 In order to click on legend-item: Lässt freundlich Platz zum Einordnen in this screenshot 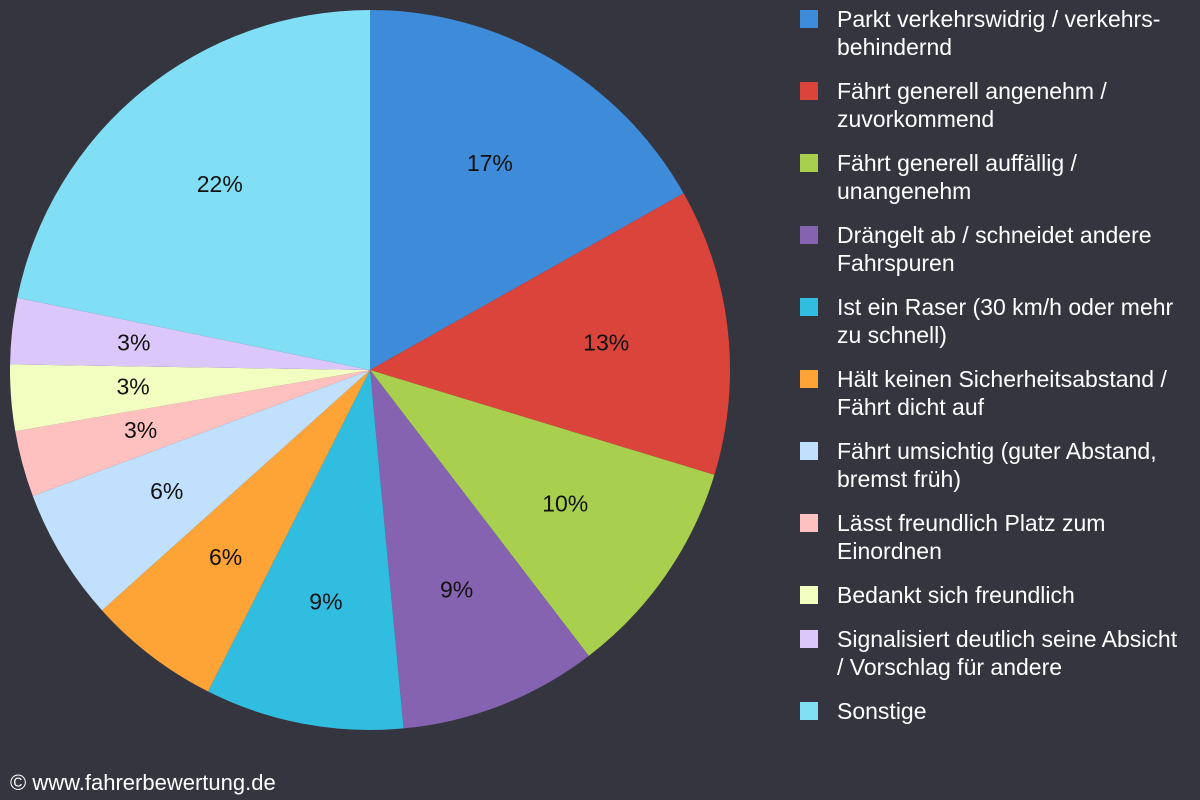, I will do `click(992, 537)`.